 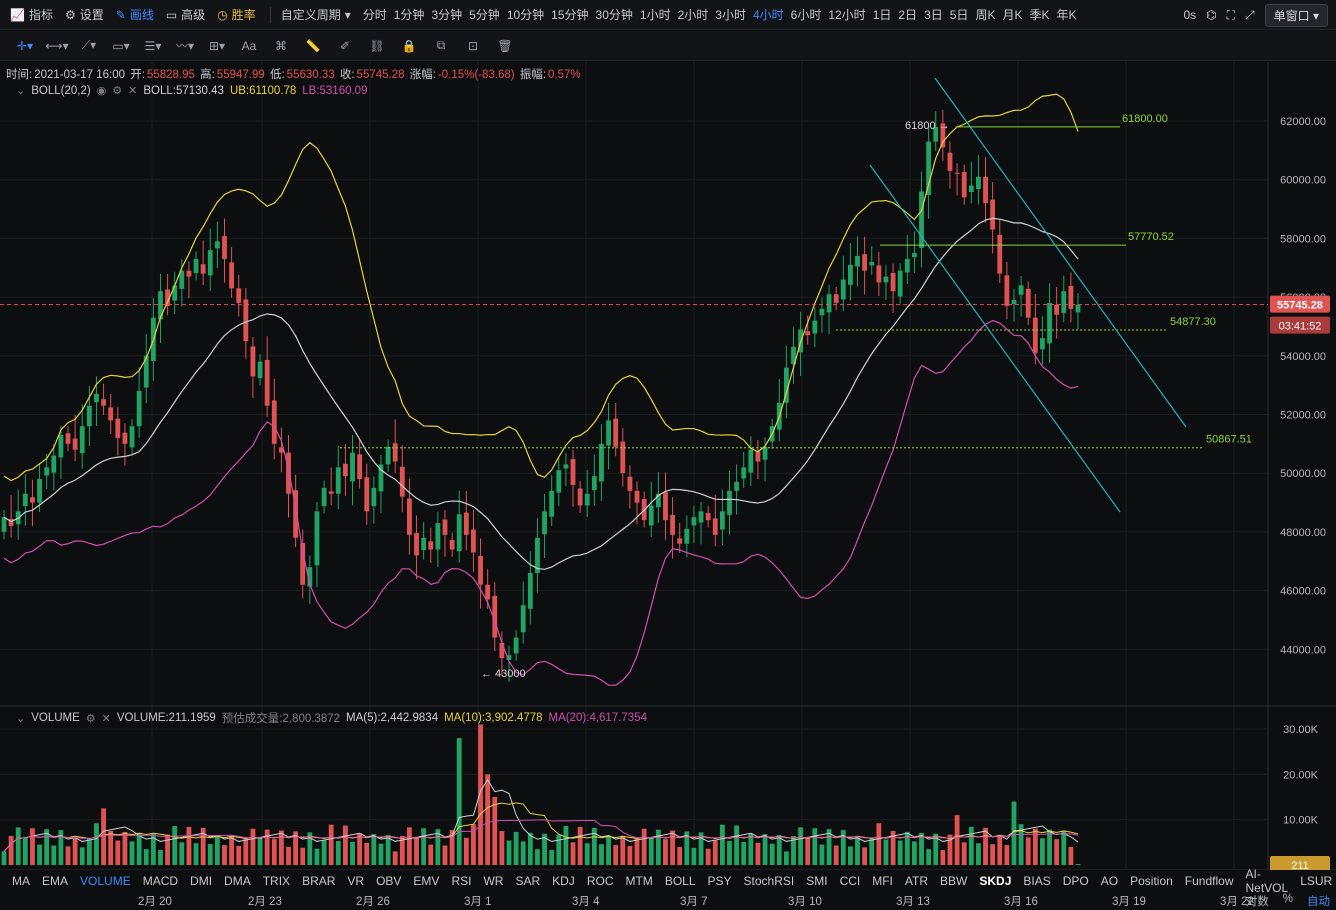 What do you see at coordinates (484, 15) in the screenshot?
I see `period-3: 5分钟` at bounding box center [484, 15].